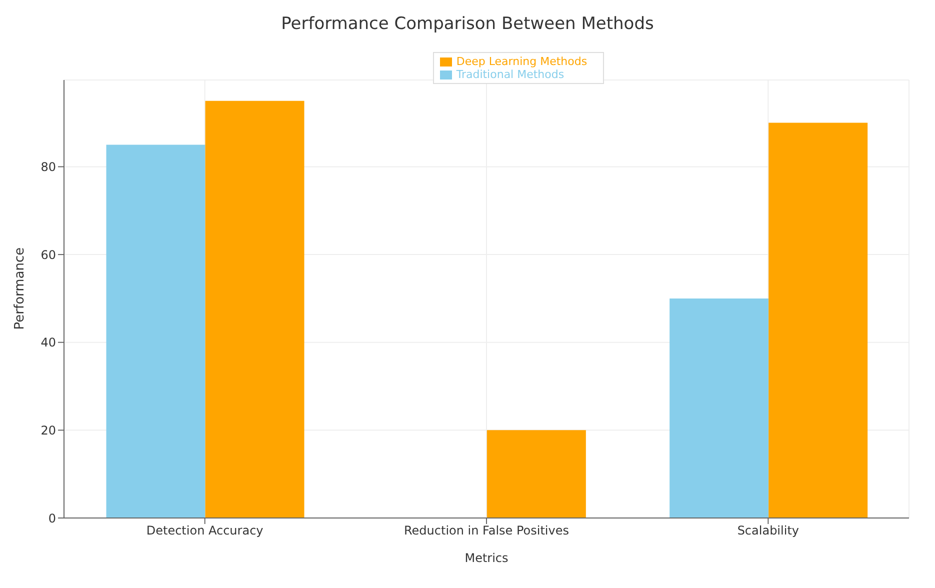  I want to click on x-tick-label: Detection Accuracy, so click(205, 531).